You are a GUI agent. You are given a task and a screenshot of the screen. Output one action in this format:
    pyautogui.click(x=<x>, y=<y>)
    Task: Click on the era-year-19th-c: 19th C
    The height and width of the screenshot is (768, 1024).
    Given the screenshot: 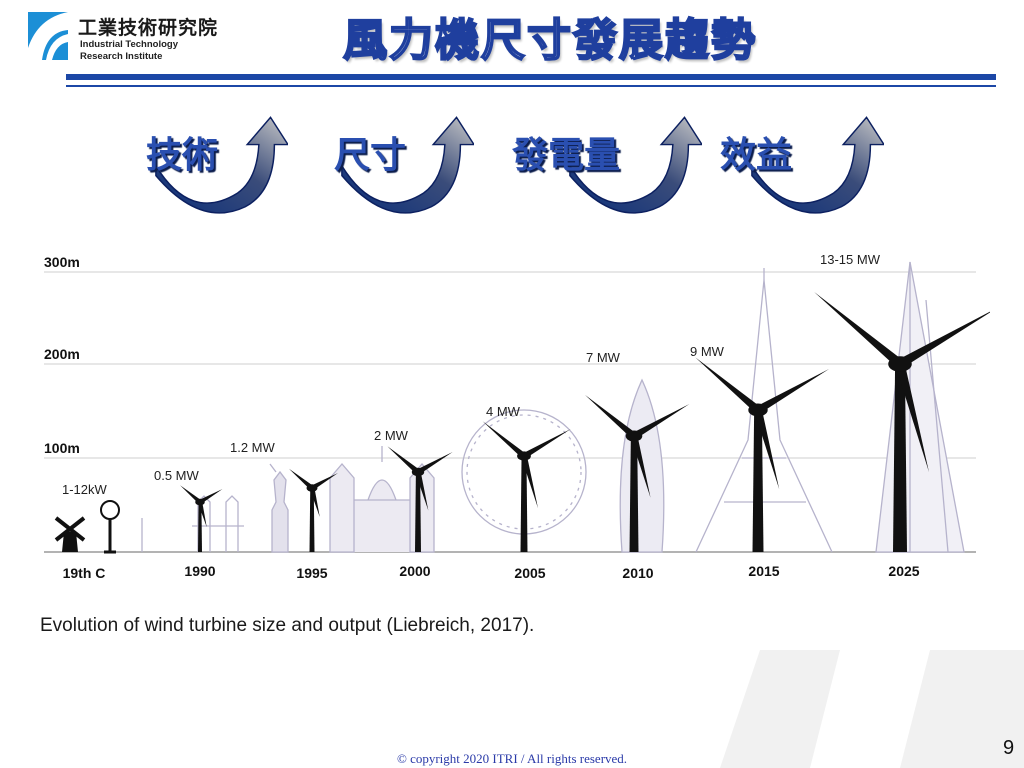 What is the action you would take?
    pyautogui.click(x=84, y=573)
    